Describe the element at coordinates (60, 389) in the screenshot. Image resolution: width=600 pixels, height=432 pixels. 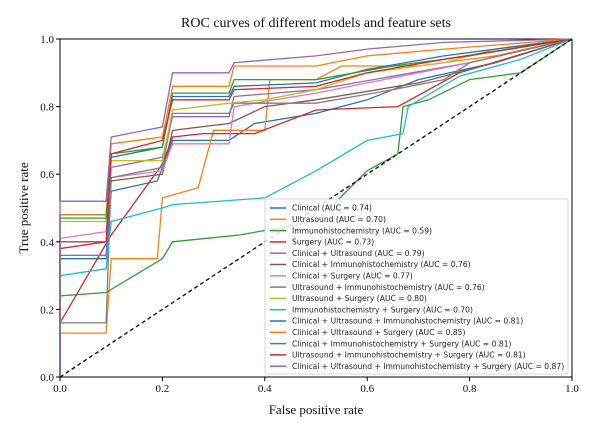
I see `x-tick-label-0: 0.0` at that location.